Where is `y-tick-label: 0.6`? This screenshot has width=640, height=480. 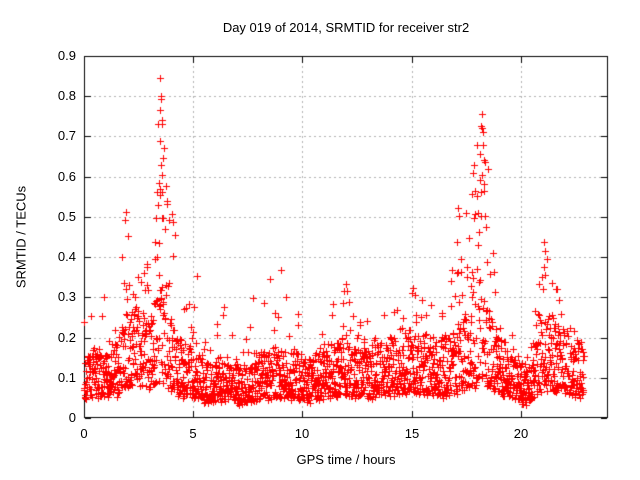
y-tick-label: 0.6 is located at coordinates (66, 176).